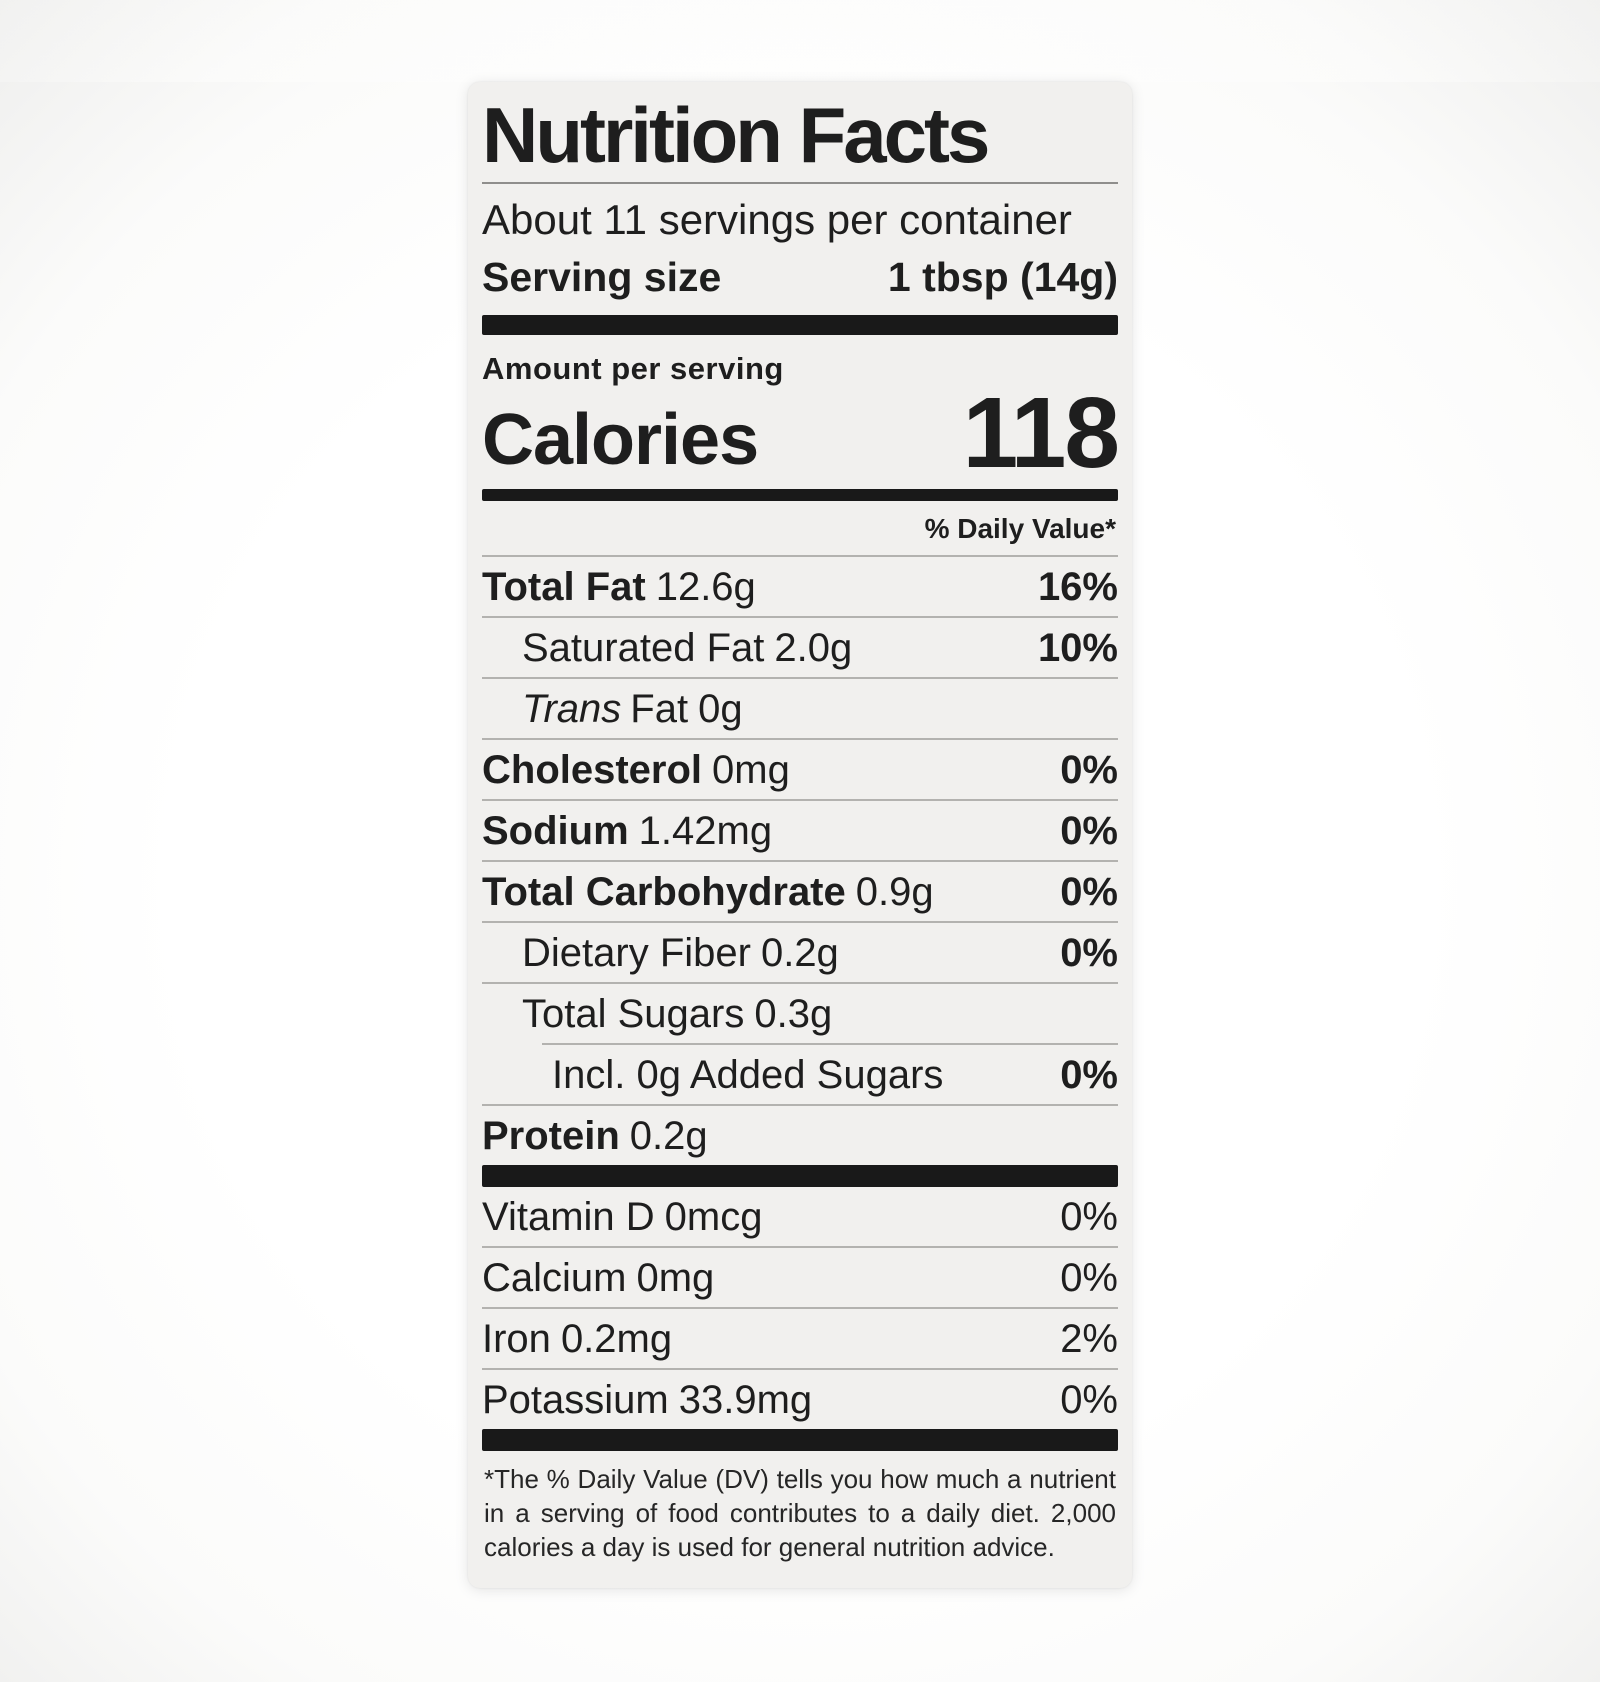 This screenshot has width=1600, height=1682. Describe the element at coordinates (801, 433) in the screenshot. I see `calories-row: Calories 118` at that location.